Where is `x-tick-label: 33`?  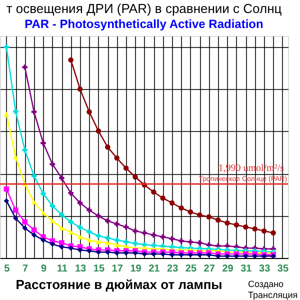
x-tick-label: 33 is located at coordinates (265, 269).